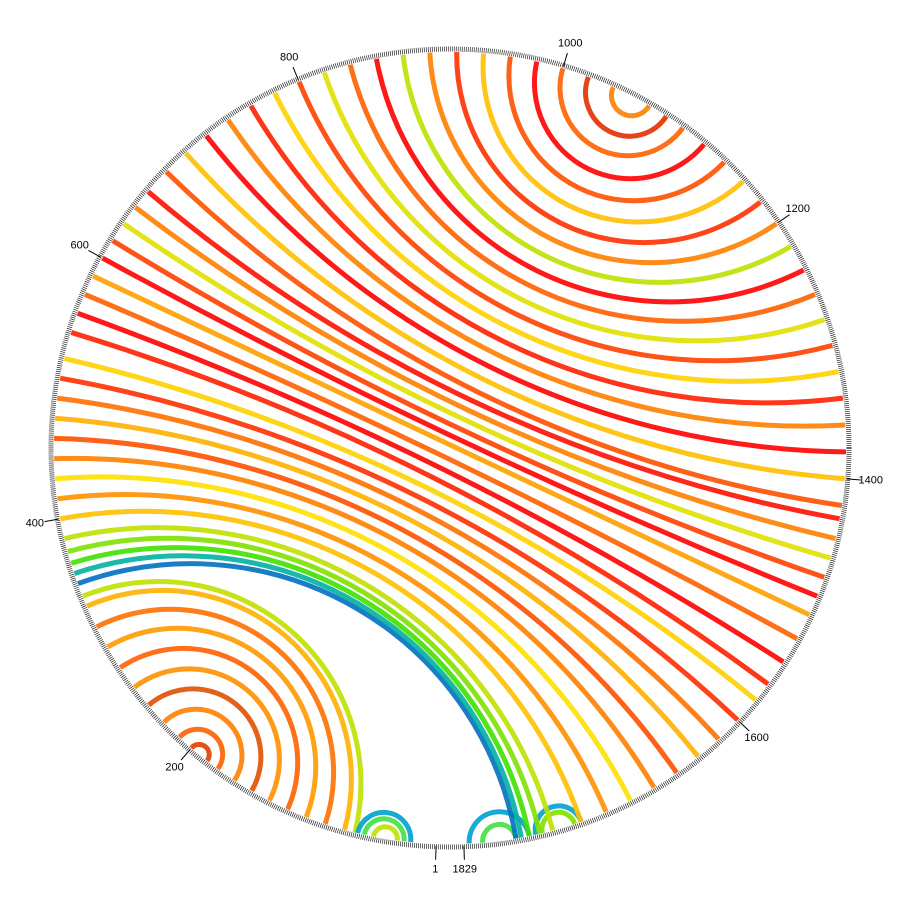 This screenshot has height=915, width=910. Describe the element at coordinates (756, 738) in the screenshot. I see `tick-label: 1600` at that location.